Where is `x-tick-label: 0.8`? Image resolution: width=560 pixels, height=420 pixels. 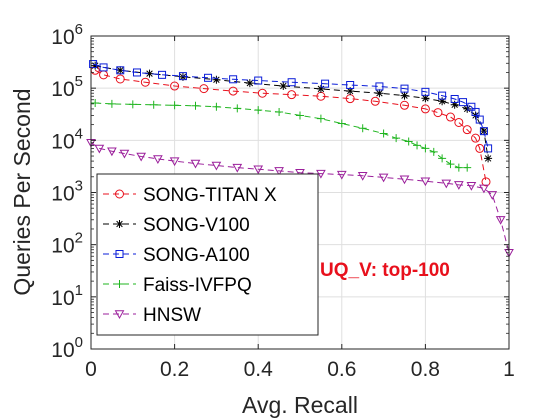 x-tick-label: 0.8 is located at coordinates (425, 369).